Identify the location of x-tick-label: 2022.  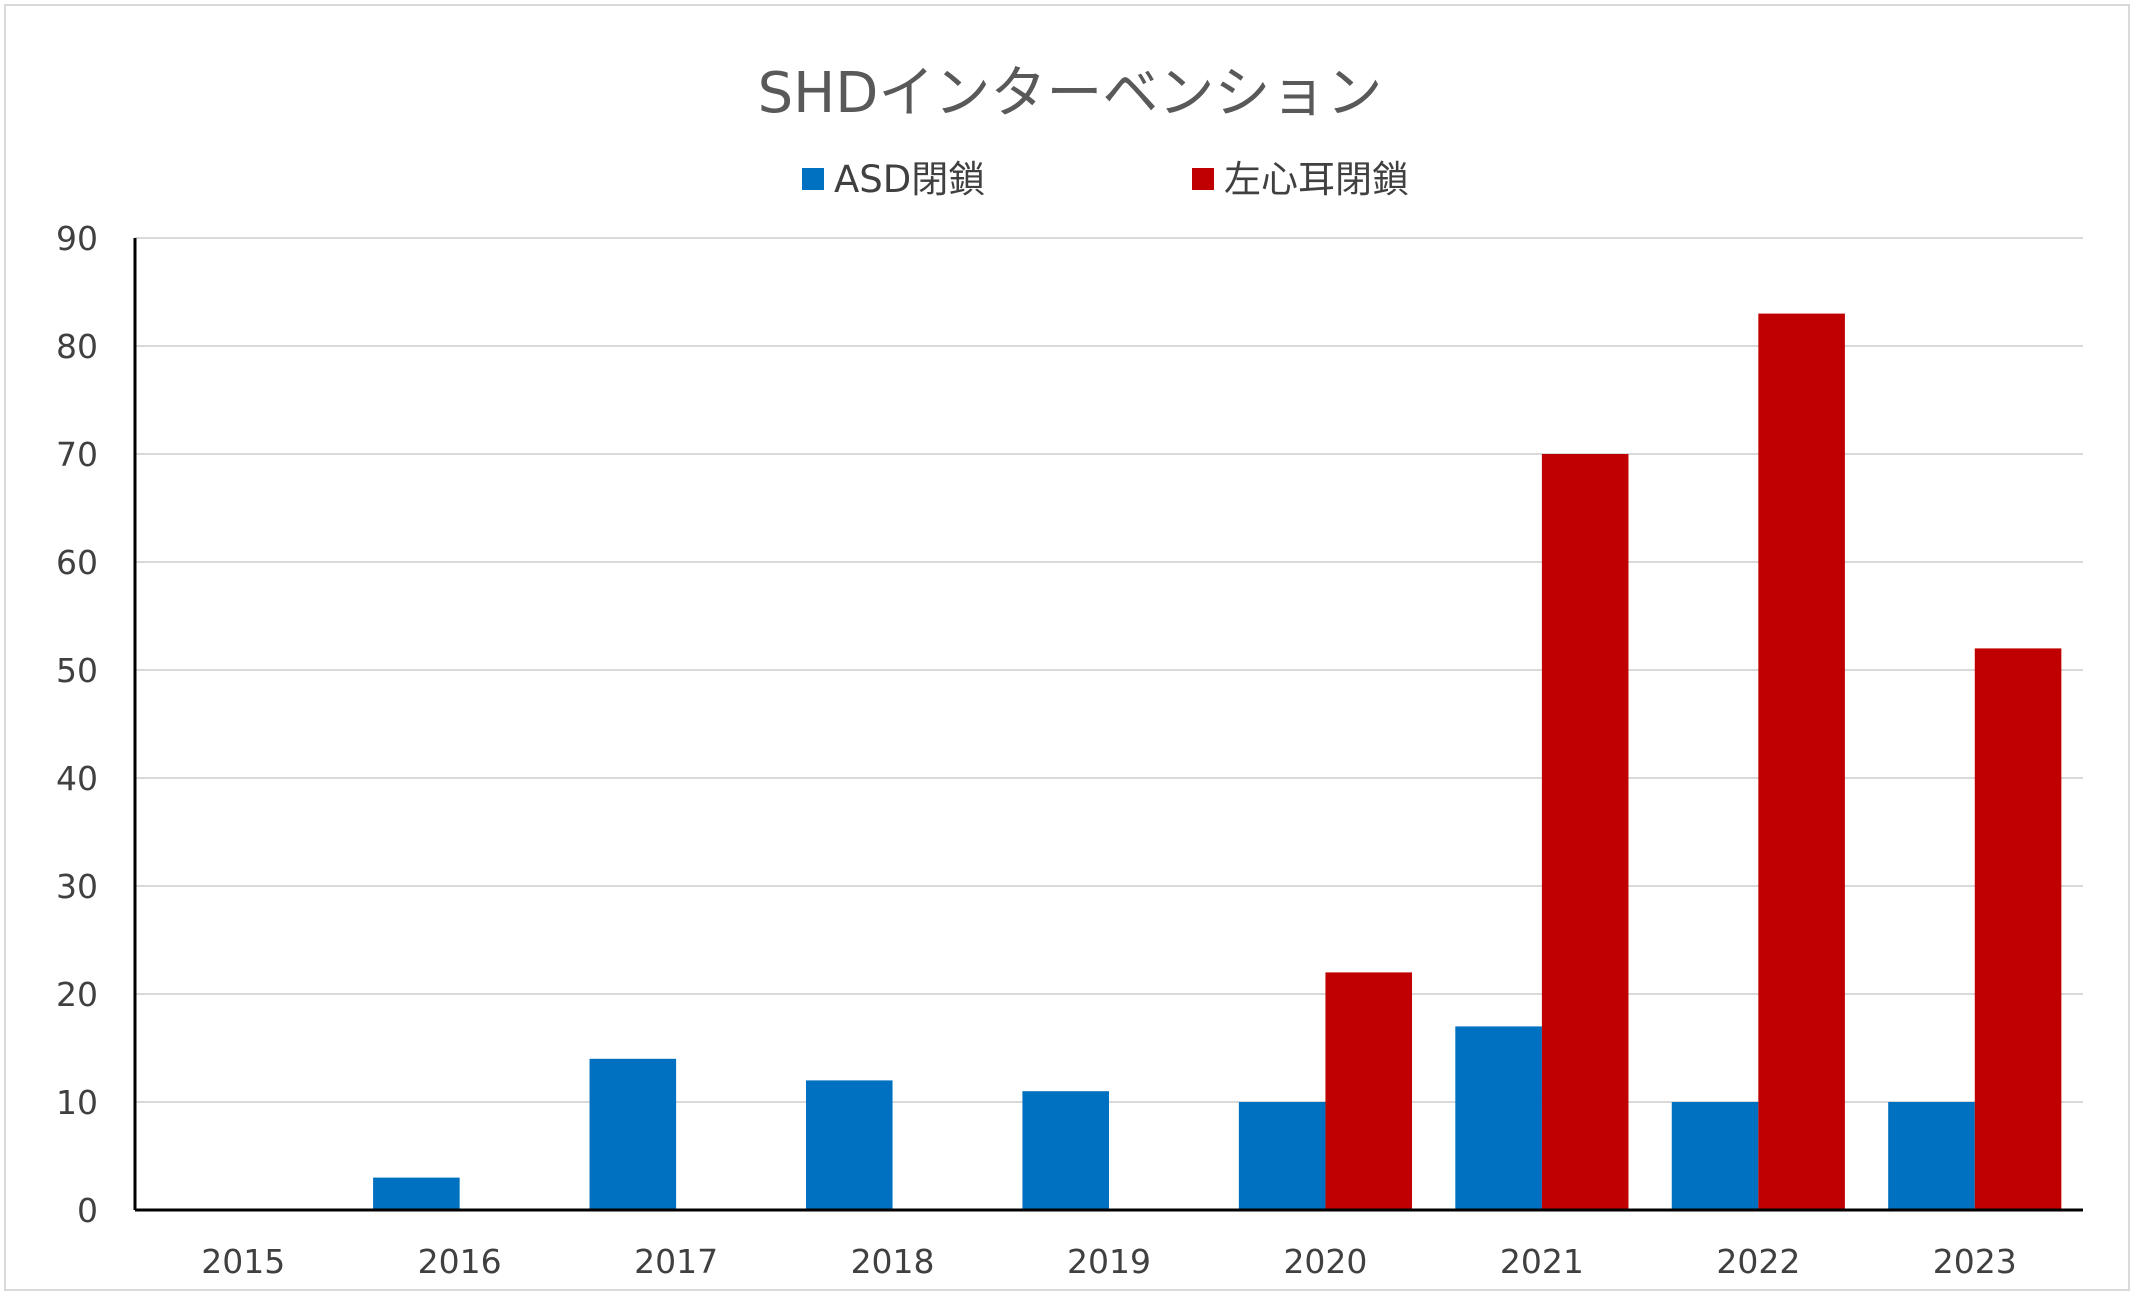
(1758, 1261).